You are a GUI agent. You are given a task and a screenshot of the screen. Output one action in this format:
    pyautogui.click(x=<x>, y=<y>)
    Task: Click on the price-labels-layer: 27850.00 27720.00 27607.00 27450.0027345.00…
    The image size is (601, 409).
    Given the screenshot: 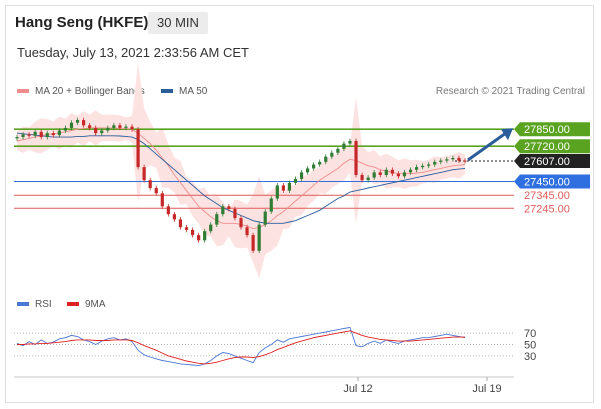 What is the action you would take?
    pyautogui.click(x=552, y=168)
    